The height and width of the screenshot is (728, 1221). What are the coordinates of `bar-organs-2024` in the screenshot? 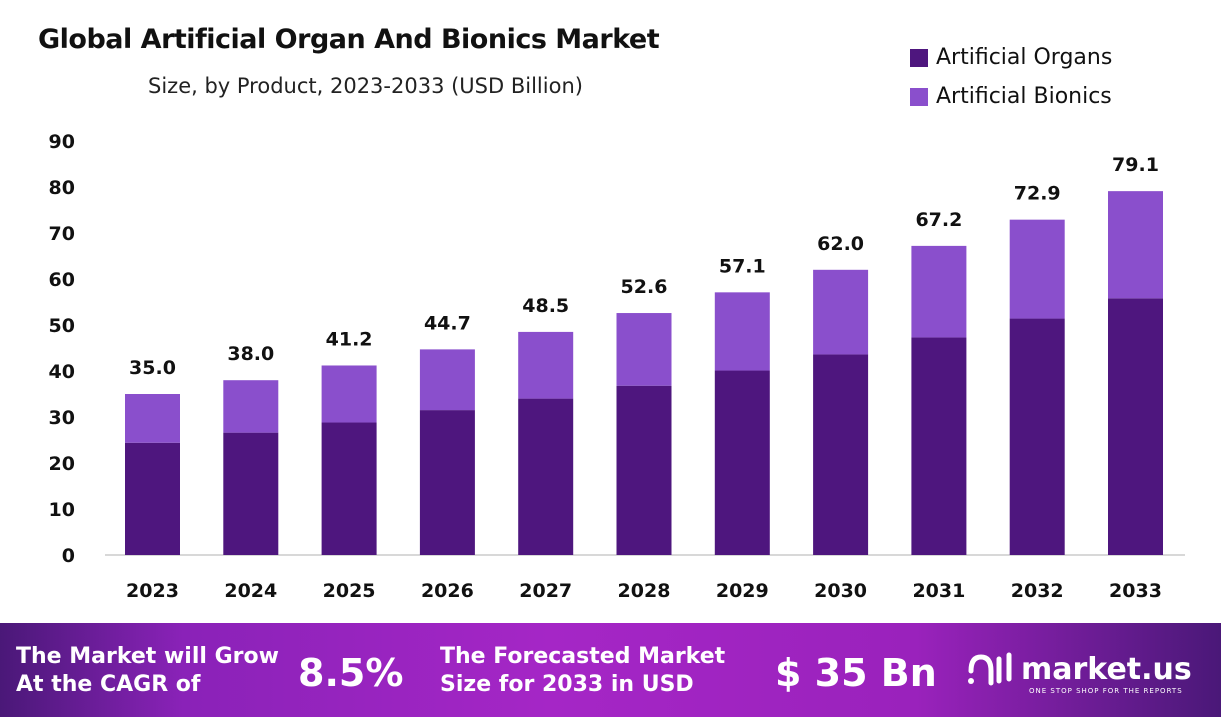 It's located at (251, 493).